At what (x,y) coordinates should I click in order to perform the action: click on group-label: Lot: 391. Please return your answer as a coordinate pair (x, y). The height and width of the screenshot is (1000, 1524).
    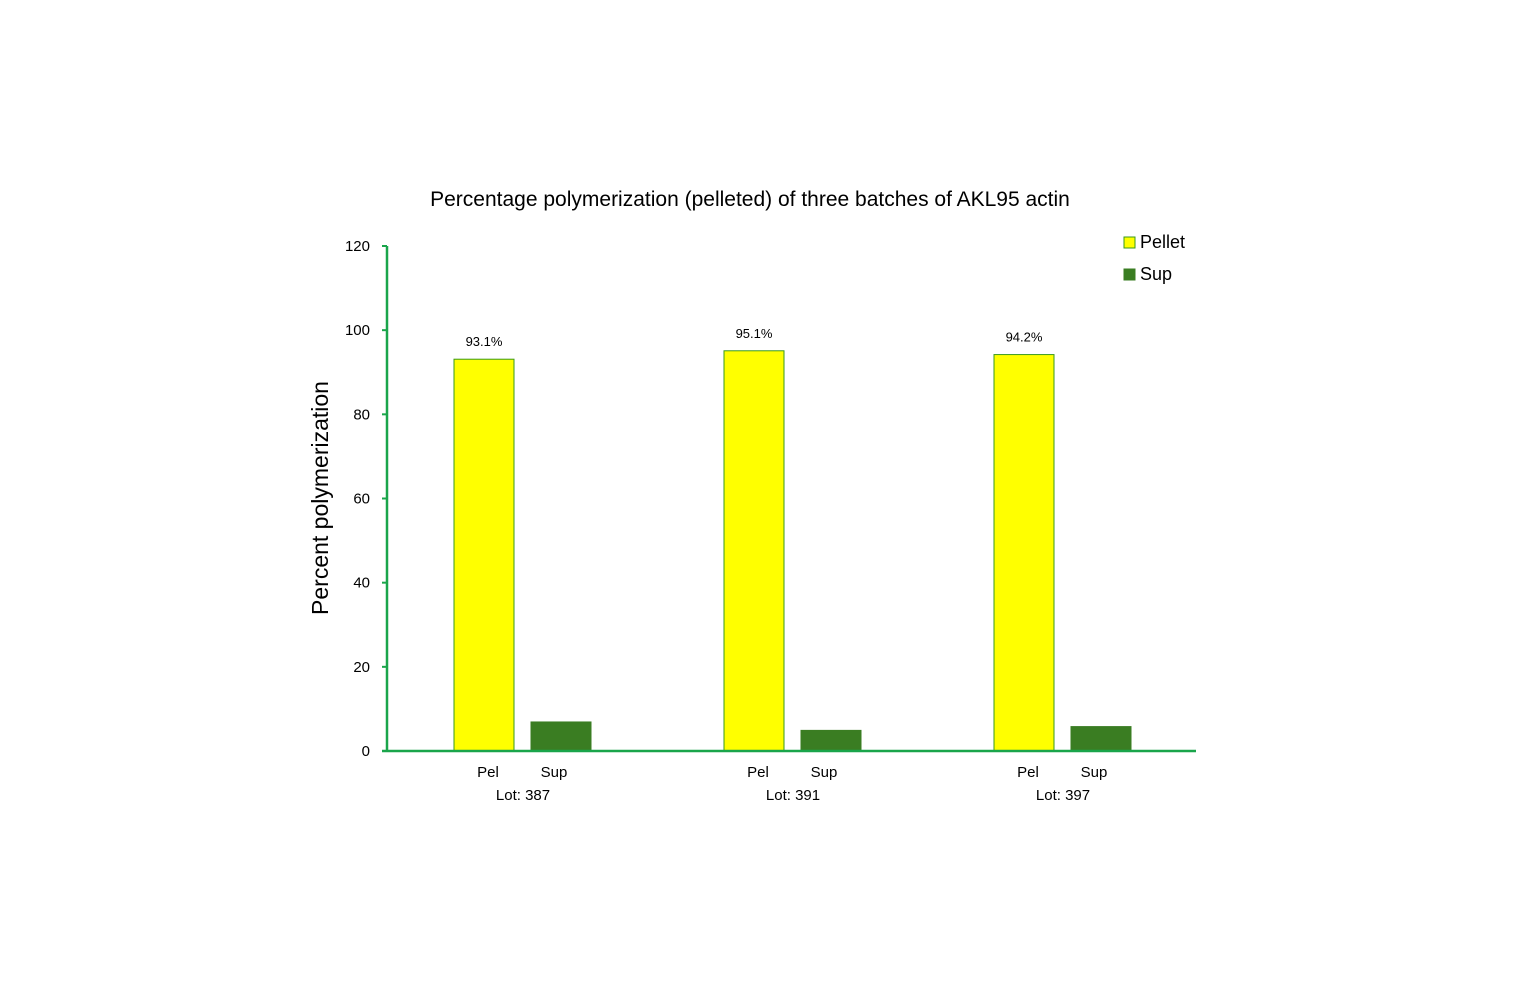
    Looking at the image, I should click on (793, 795).